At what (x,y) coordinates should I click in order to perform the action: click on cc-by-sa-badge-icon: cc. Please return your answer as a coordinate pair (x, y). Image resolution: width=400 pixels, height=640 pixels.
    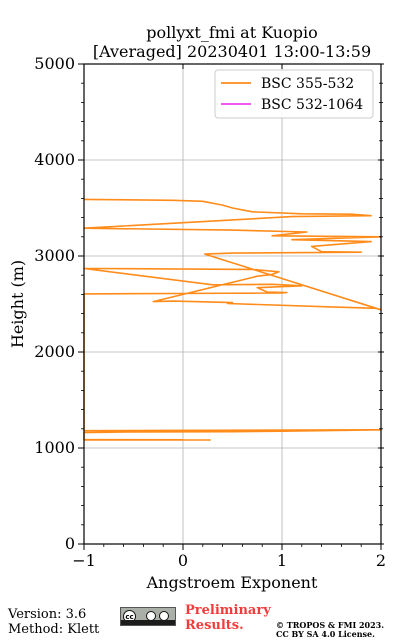
    Looking at the image, I should click on (148, 616).